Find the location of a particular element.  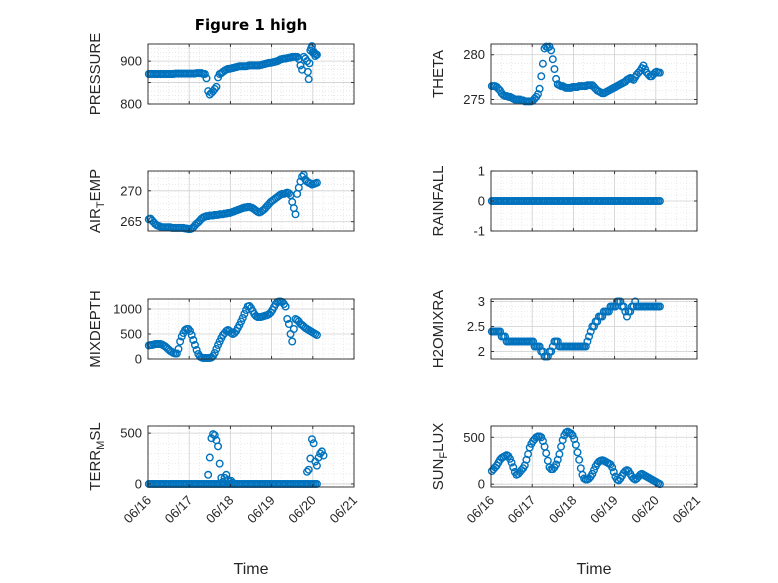

subplot-pressure: 800 900 PRESSURE is located at coordinates (221, 74).